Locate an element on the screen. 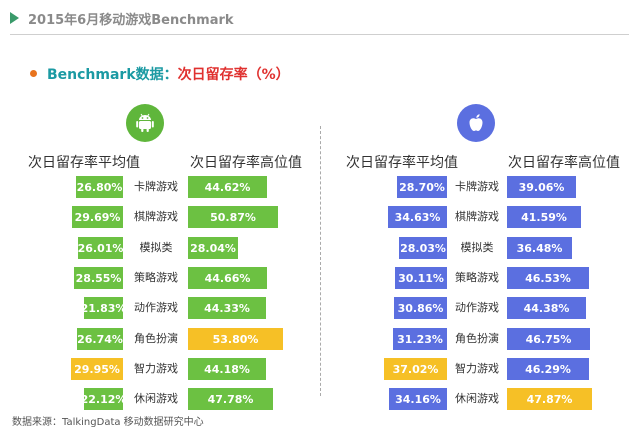 This screenshot has width=639, height=435. android-high-bar: 47.78% is located at coordinates (230, 399).